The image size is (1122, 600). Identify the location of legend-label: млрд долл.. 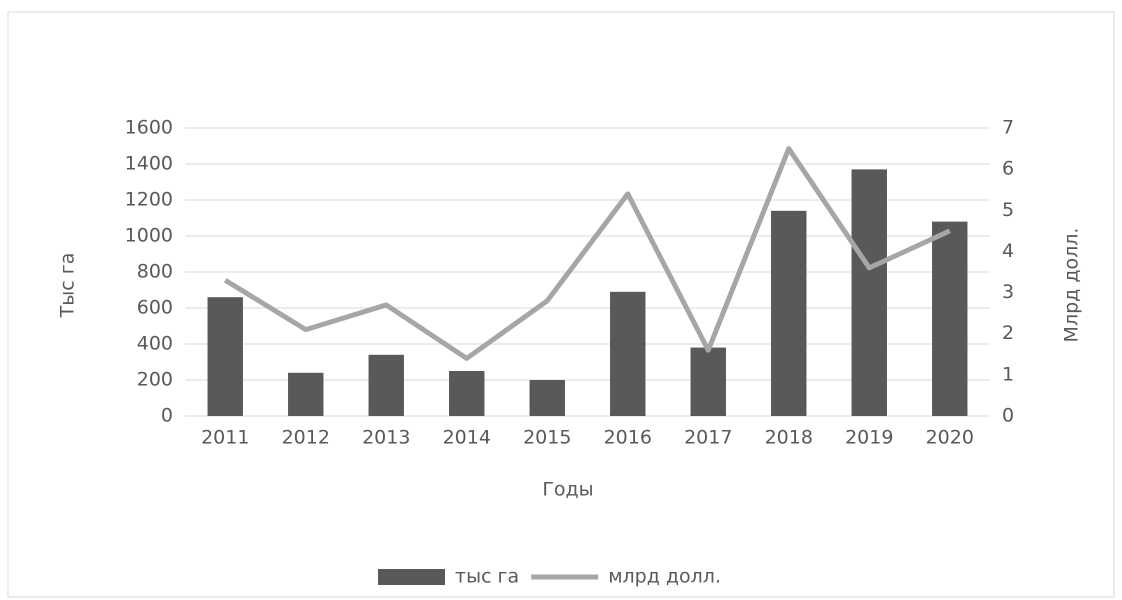
(664, 577).